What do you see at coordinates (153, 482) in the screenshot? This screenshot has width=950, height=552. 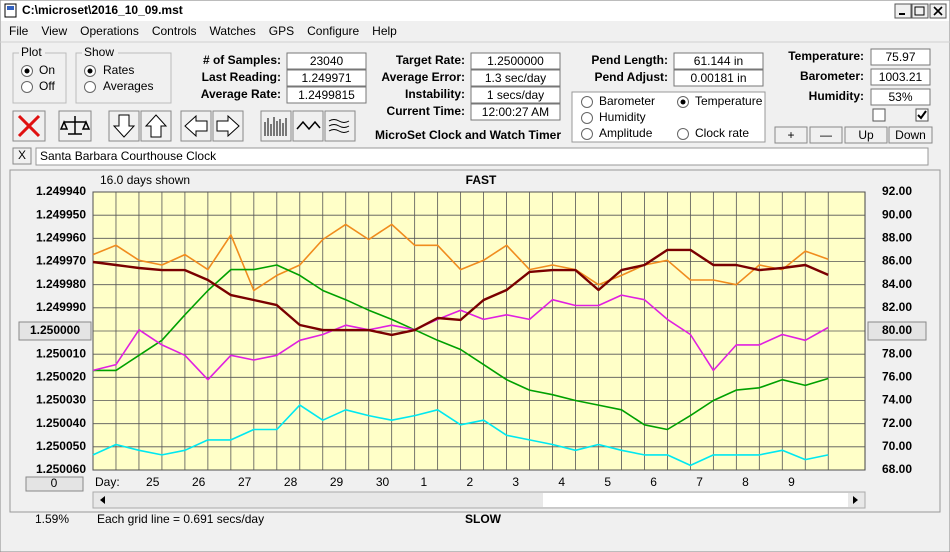 I see `x-tick-label: 25` at bounding box center [153, 482].